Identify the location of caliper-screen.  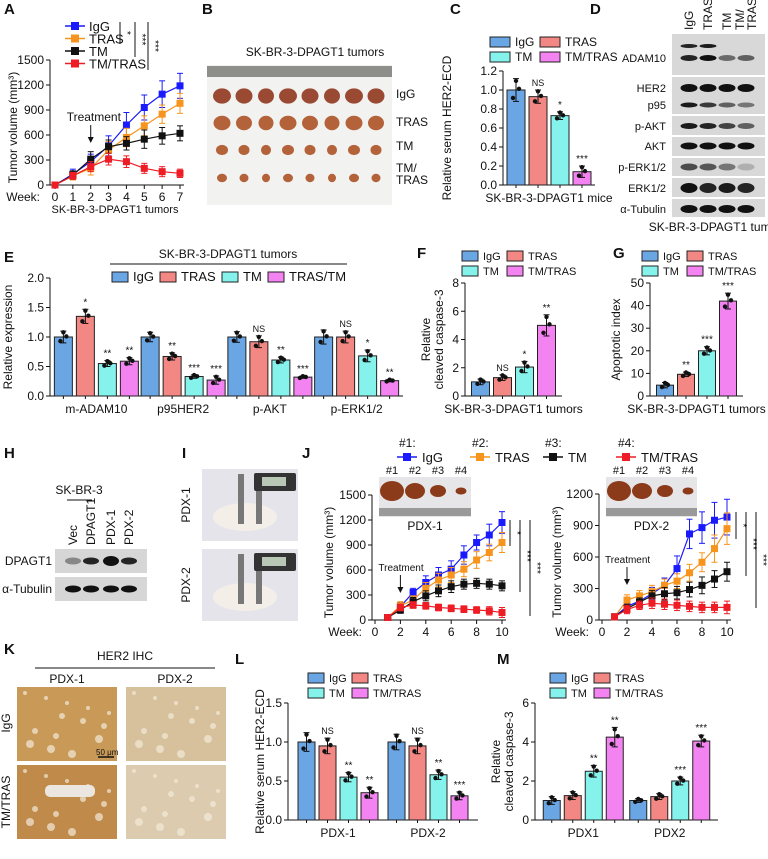
(274, 481).